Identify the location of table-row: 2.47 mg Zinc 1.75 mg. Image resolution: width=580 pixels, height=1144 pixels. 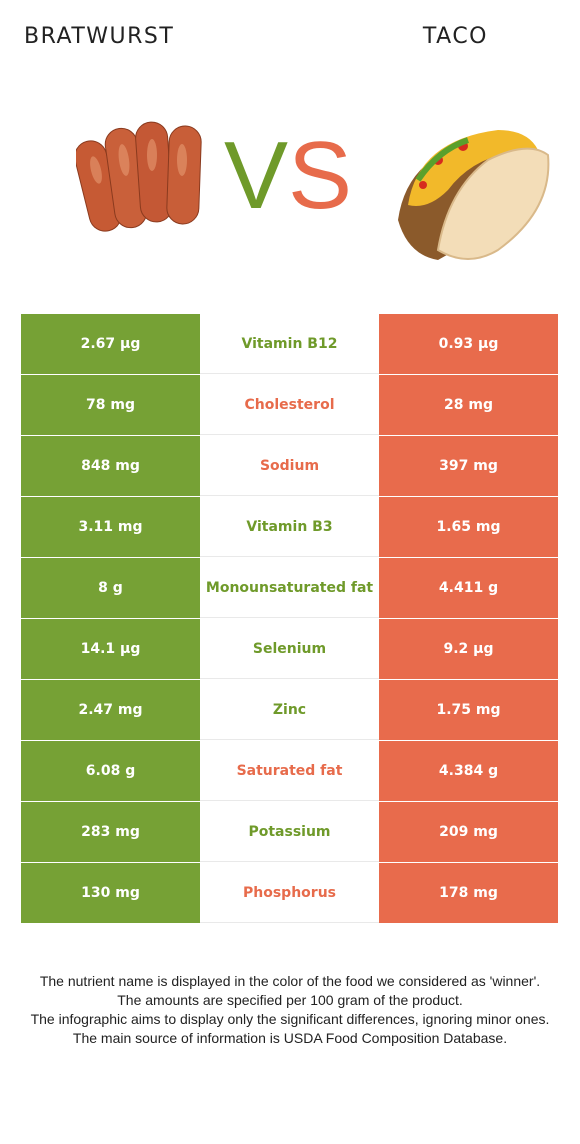
(289, 710).